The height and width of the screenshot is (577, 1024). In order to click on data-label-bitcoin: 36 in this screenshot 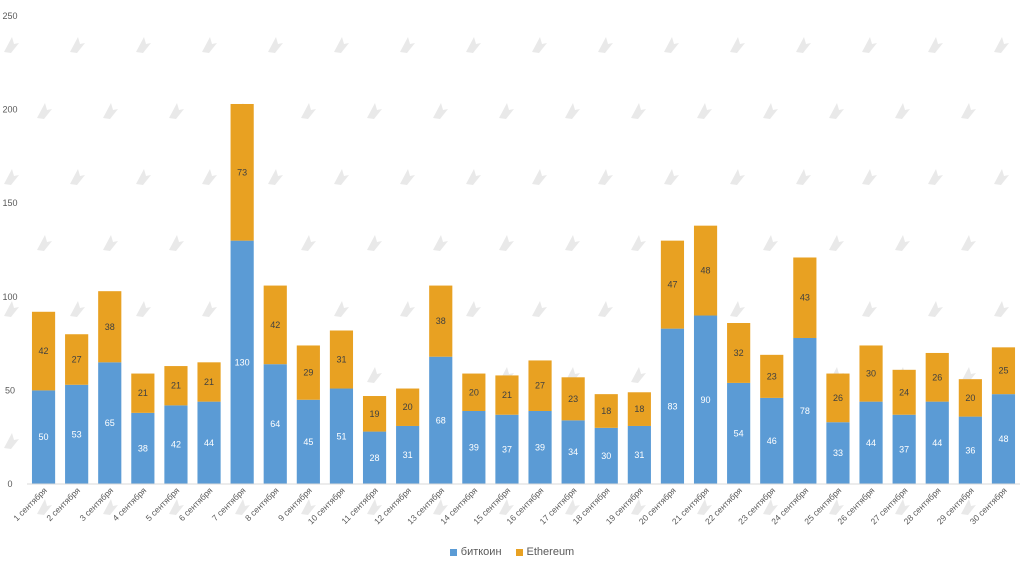, I will do `click(970, 450)`.